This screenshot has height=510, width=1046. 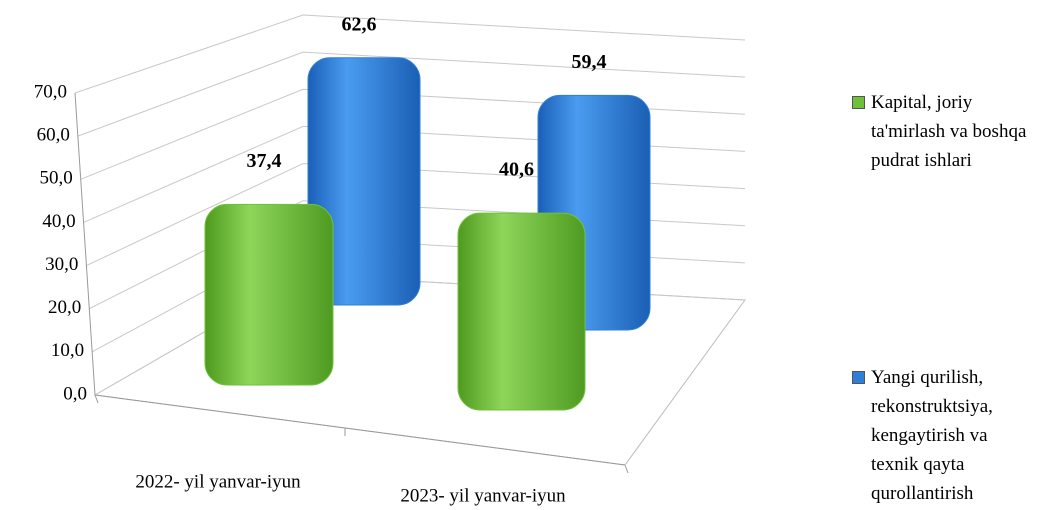 I want to click on x-tick-label: 2023- yil yanvar-iyun, so click(x=483, y=495).